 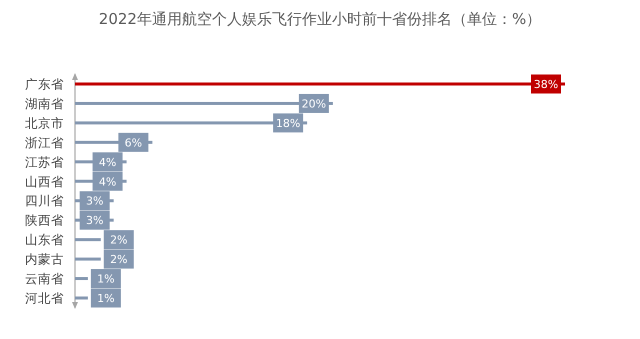 I want to click on data-label: 20%, so click(x=314, y=103).